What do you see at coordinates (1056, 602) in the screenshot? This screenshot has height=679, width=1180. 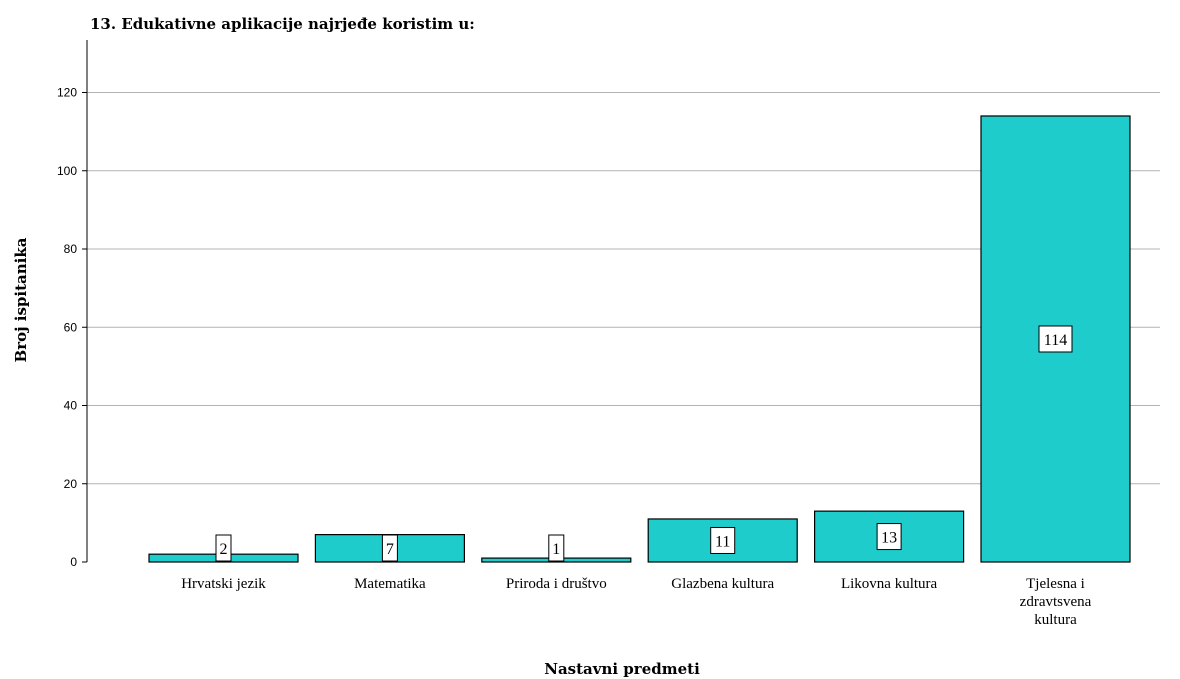 I see `x-tick-label: Tjelesna i zdravtsvena kultura` at bounding box center [1056, 602].